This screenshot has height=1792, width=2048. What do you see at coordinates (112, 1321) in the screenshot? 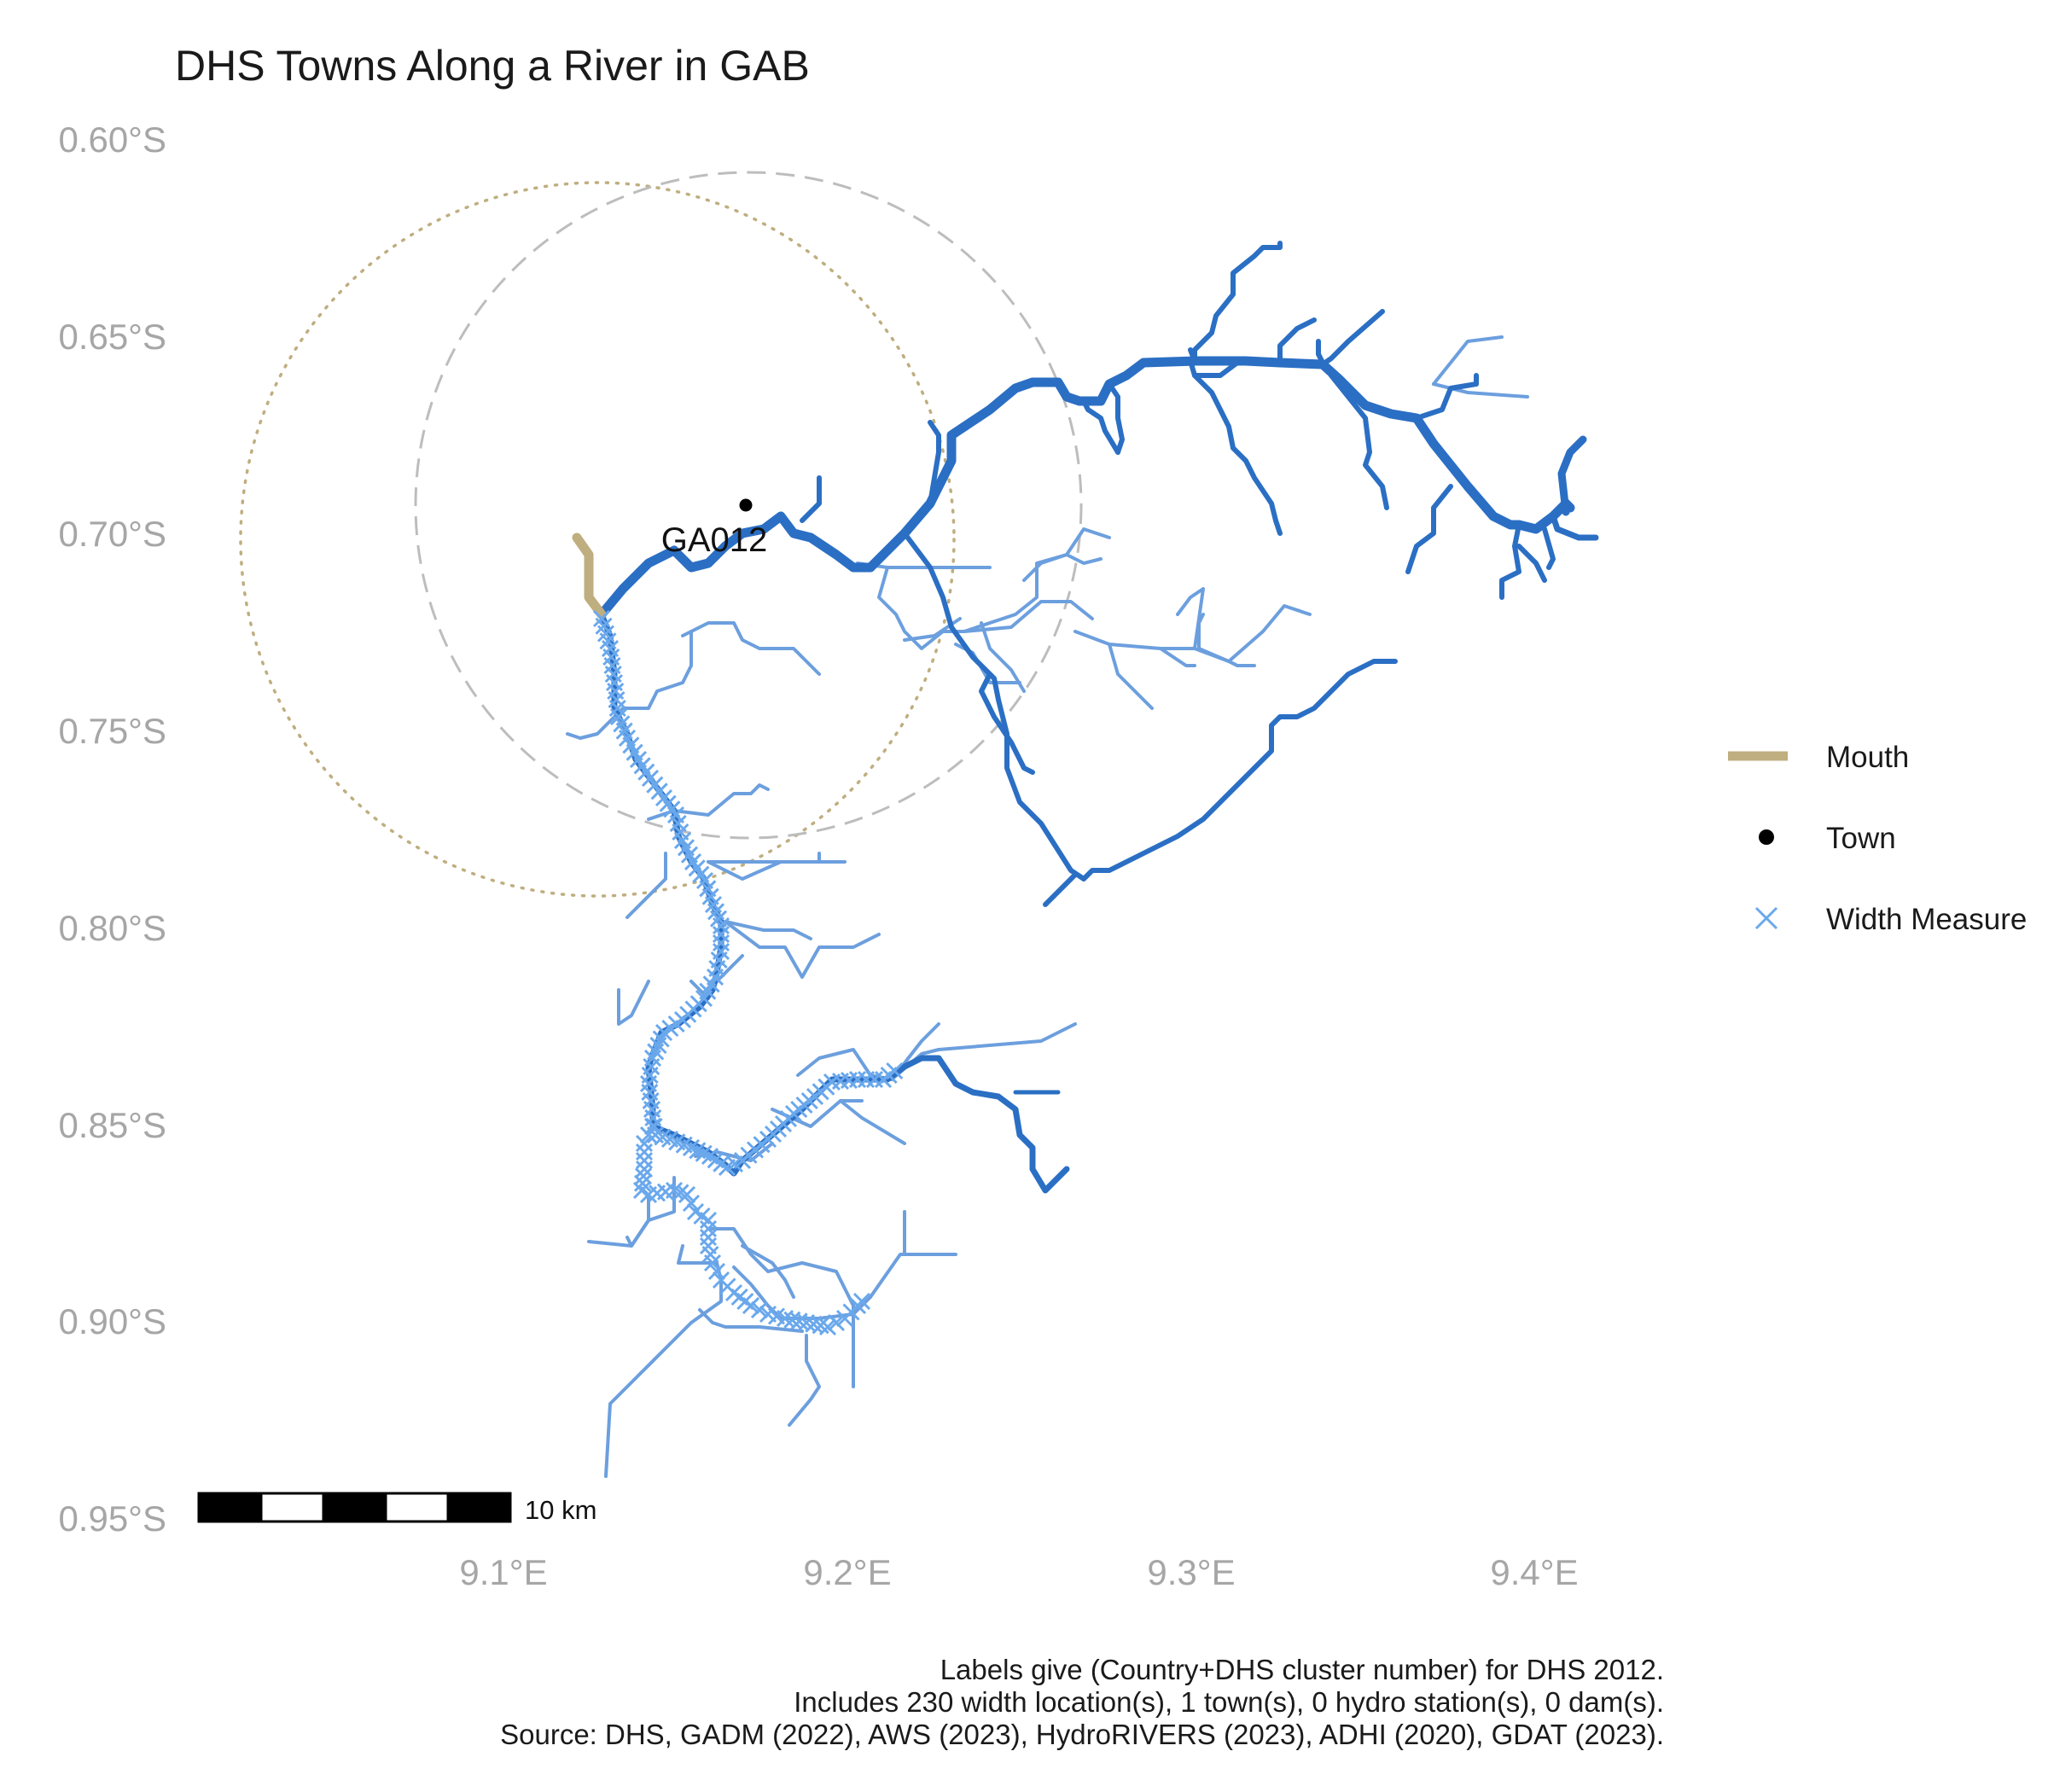
I see `y-tick-label: 0.90°S` at bounding box center [112, 1321].